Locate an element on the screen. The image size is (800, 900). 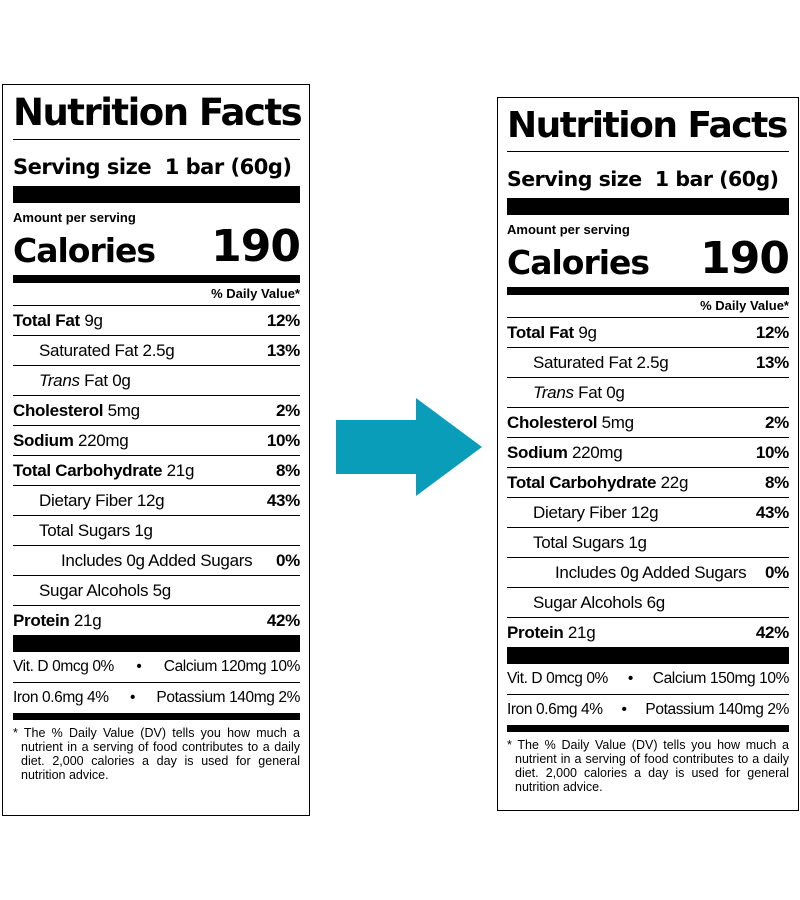
nutrient-row-total-carbohydrate: Total Carbohydrate 22g 8% is located at coordinates (648, 482).